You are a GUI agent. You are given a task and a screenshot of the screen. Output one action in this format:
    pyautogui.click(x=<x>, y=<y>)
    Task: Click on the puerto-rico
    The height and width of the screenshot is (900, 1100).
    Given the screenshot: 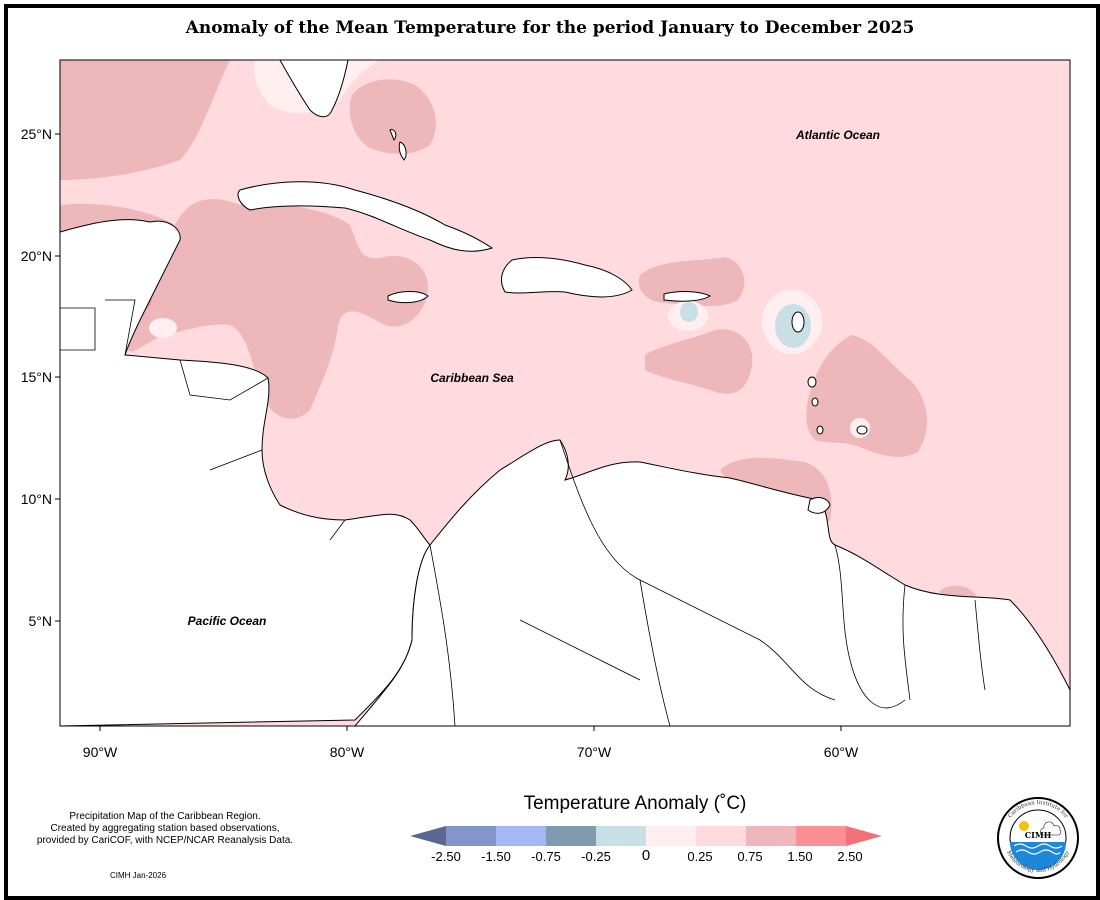 What is the action you would take?
    pyautogui.click(x=687, y=296)
    